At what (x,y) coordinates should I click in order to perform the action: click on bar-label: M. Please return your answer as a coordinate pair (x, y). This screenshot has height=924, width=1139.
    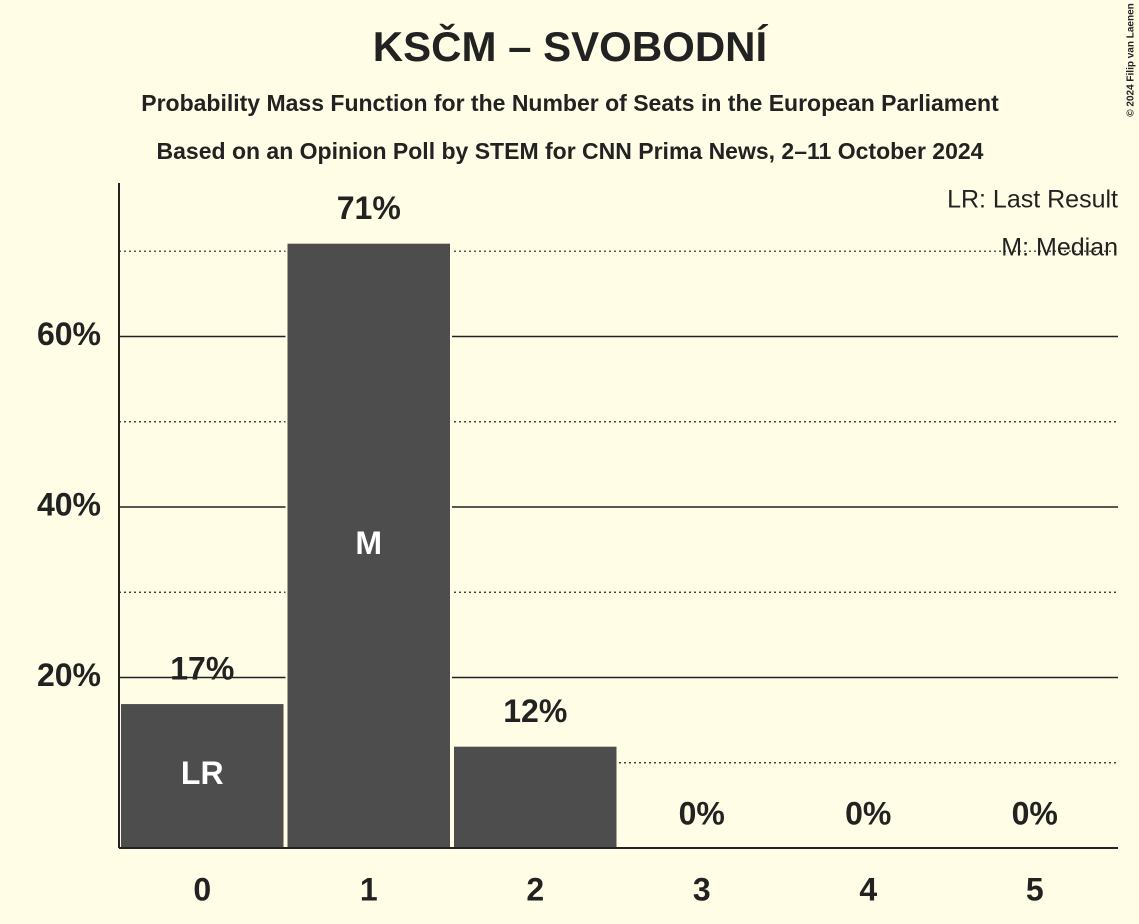
    Looking at the image, I should click on (368, 543).